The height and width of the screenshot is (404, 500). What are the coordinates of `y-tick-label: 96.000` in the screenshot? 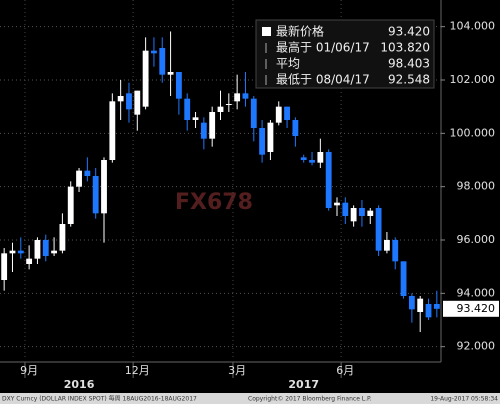 It's located at (476, 239).